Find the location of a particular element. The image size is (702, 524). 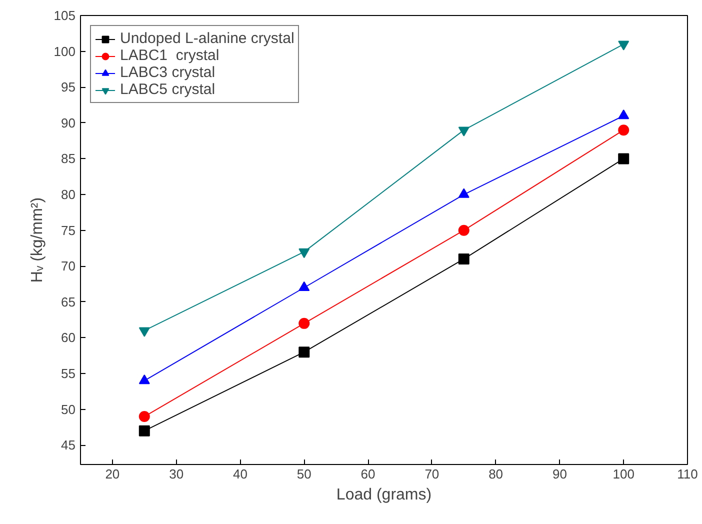

x-tick-label: 70 is located at coordinates (432, 474).